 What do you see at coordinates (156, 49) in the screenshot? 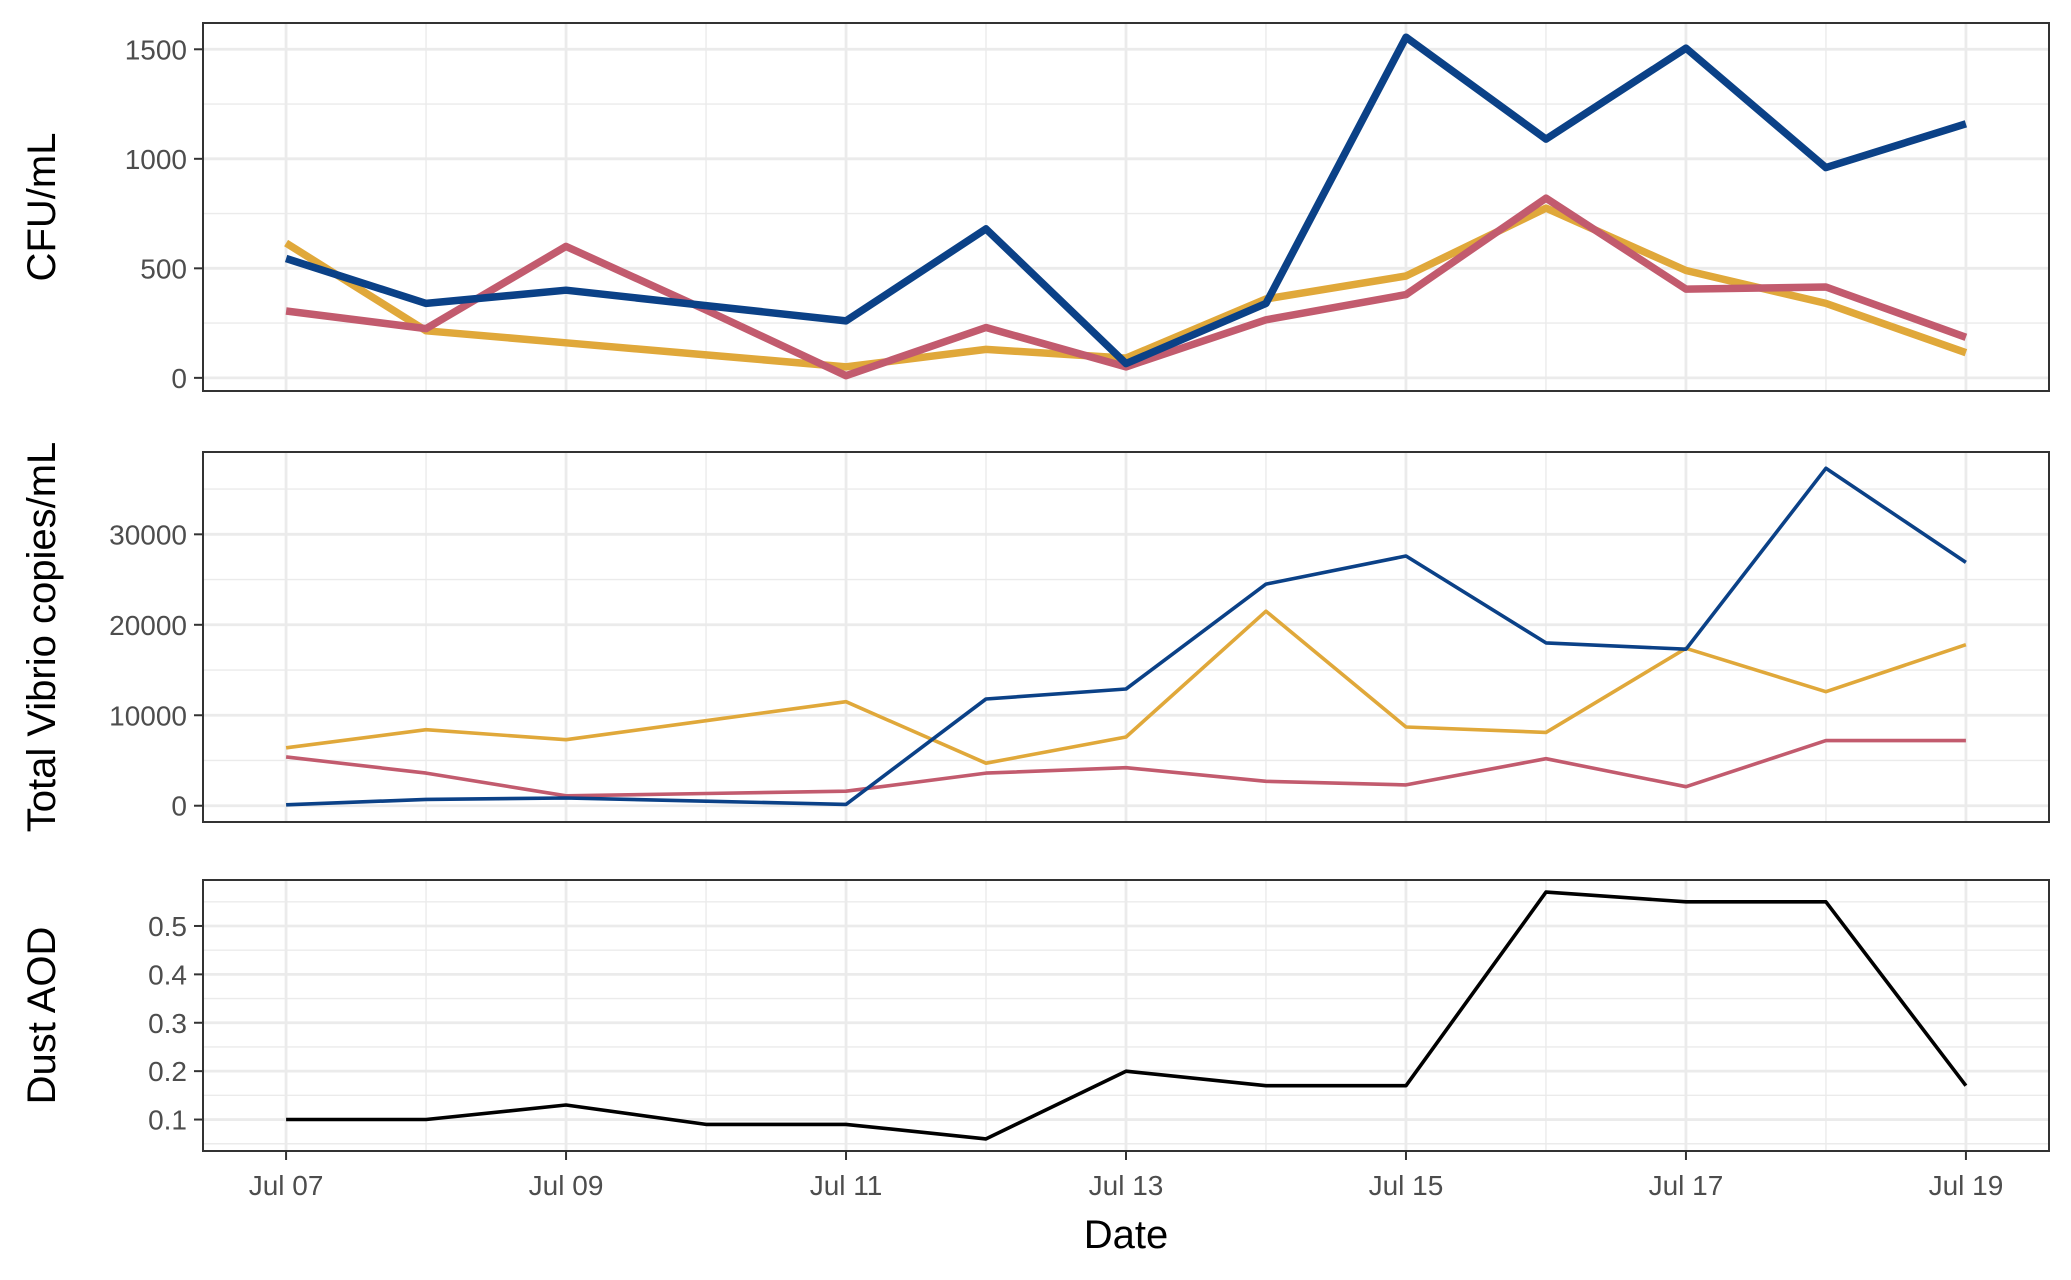
I see `y-tick-label: 1500` at bounding box center [156, 49].